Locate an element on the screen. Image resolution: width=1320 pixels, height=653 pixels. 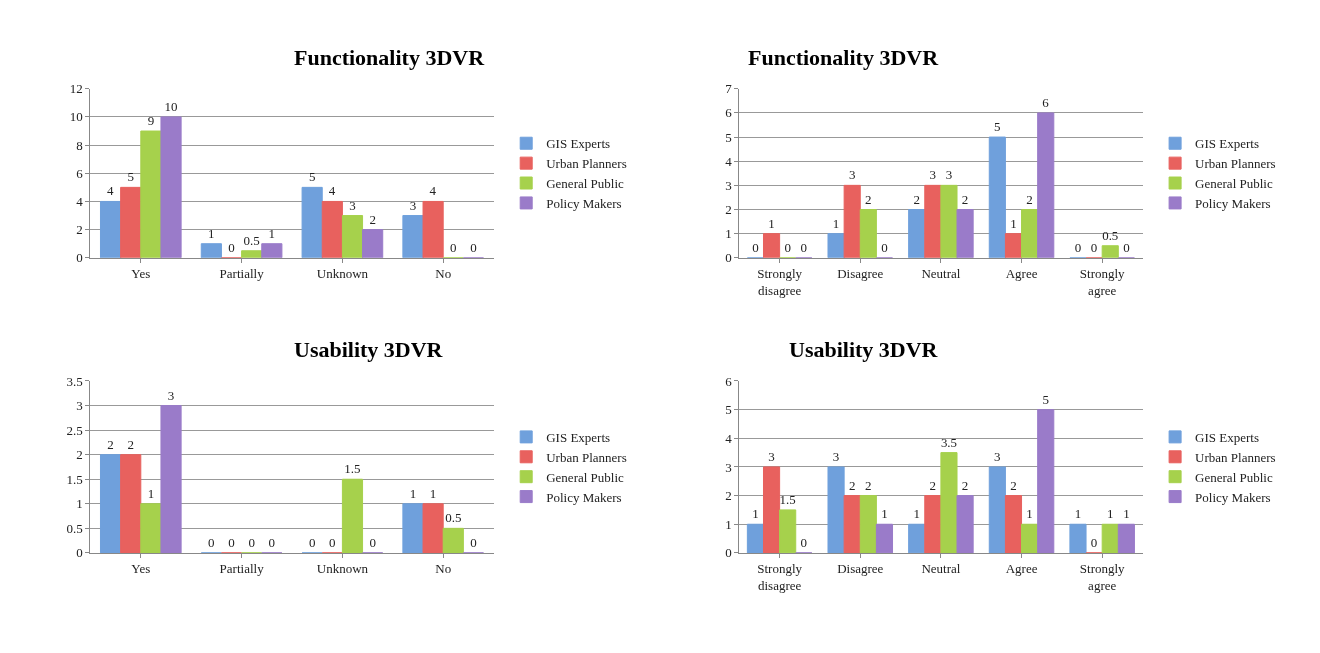
y-tick-label: 2.5 is located at coordinates (74, 430).